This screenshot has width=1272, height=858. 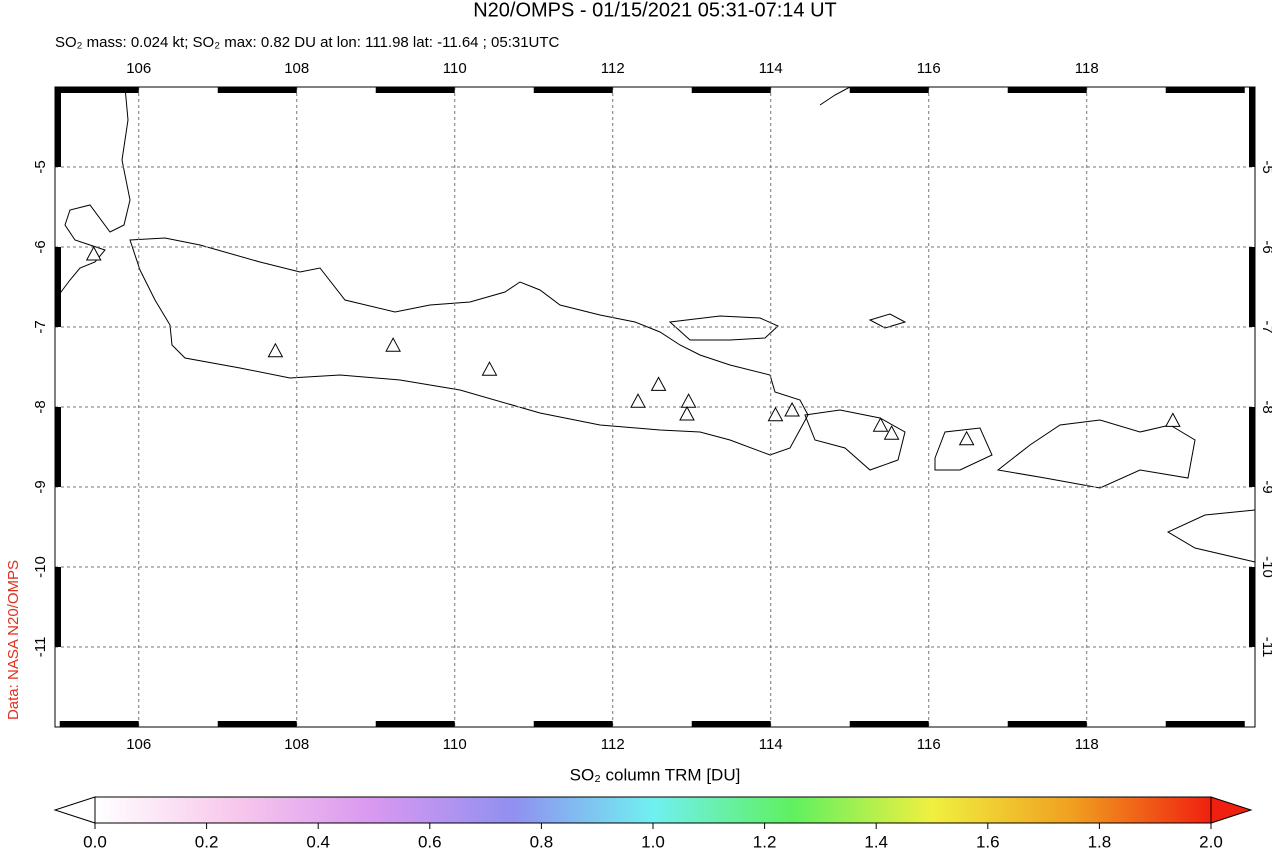 What do you see at coordinates (988, 841) in the screenshot?
I see `colorbar-tick-label: 1.6` at bounding box center [988, 841].